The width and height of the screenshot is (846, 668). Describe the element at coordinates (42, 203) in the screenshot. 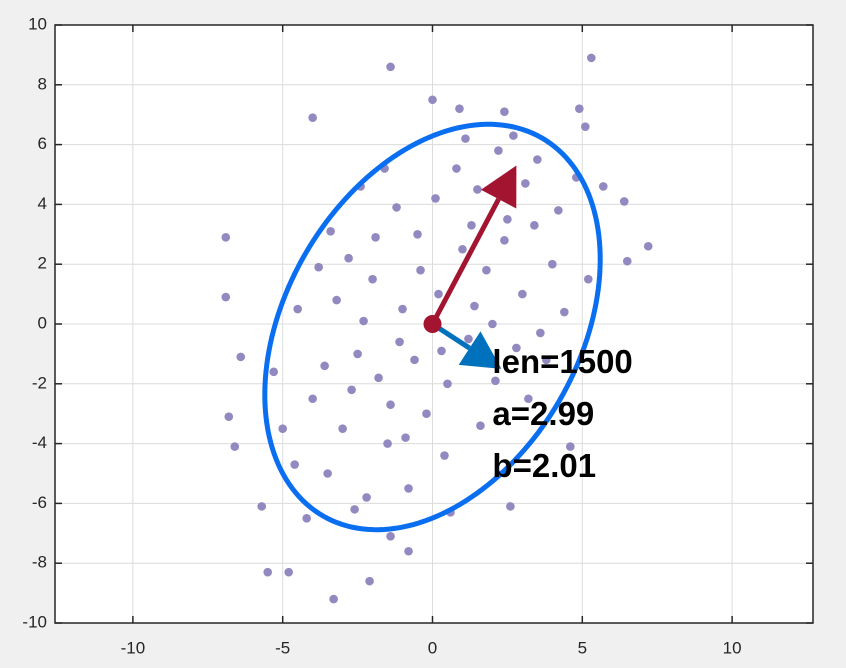

I see `y-tick-label: 4` at that location.